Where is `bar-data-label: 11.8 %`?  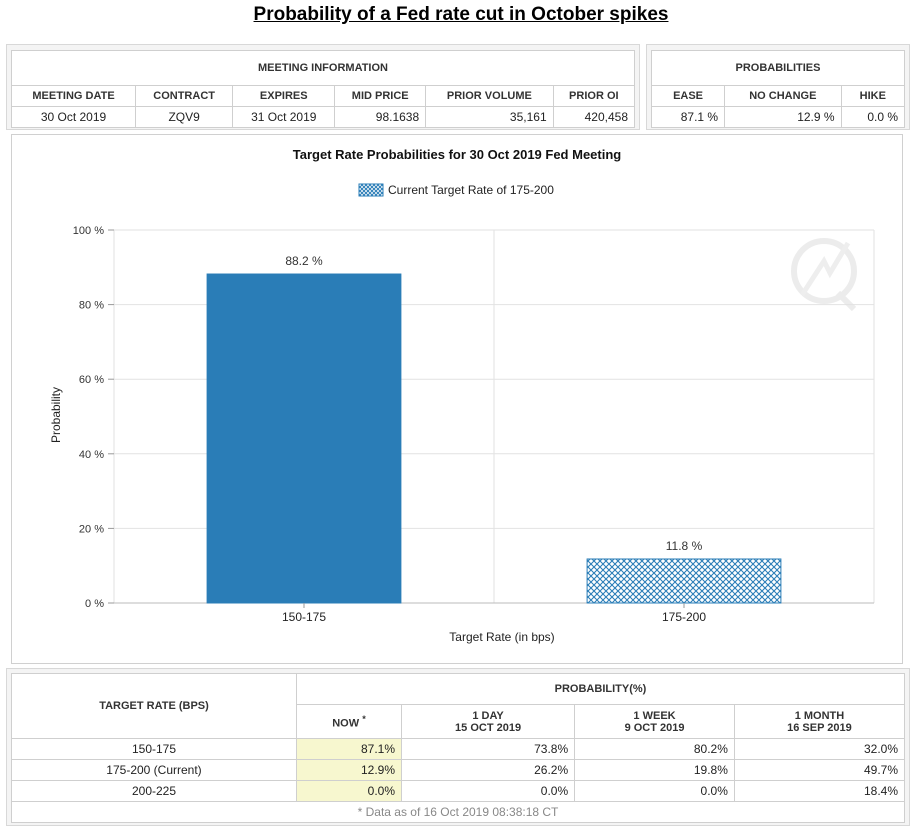 bar-data-label: 11.8 % is located at coordinates (684, 546).